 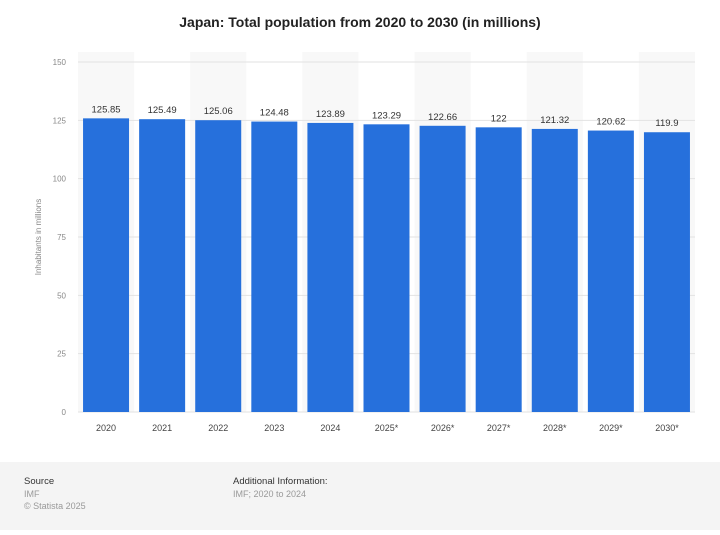 What do you see at coordinates (274, 113) in the screenshot?
I see `data-label: 124.48` at bounding box center [274, 113].